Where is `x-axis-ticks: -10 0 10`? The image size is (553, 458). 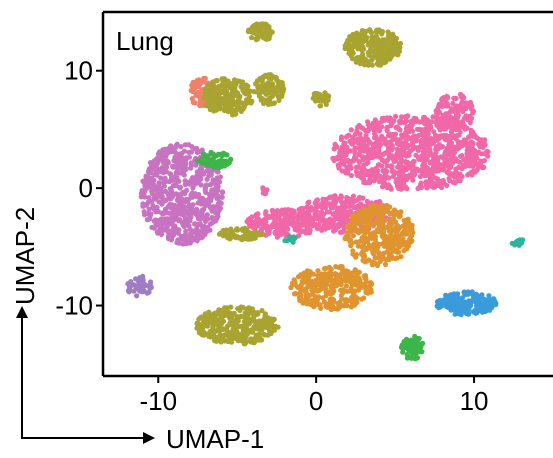 x-axis-ticks: -10 0 10 is located at coordinates (314, 396).